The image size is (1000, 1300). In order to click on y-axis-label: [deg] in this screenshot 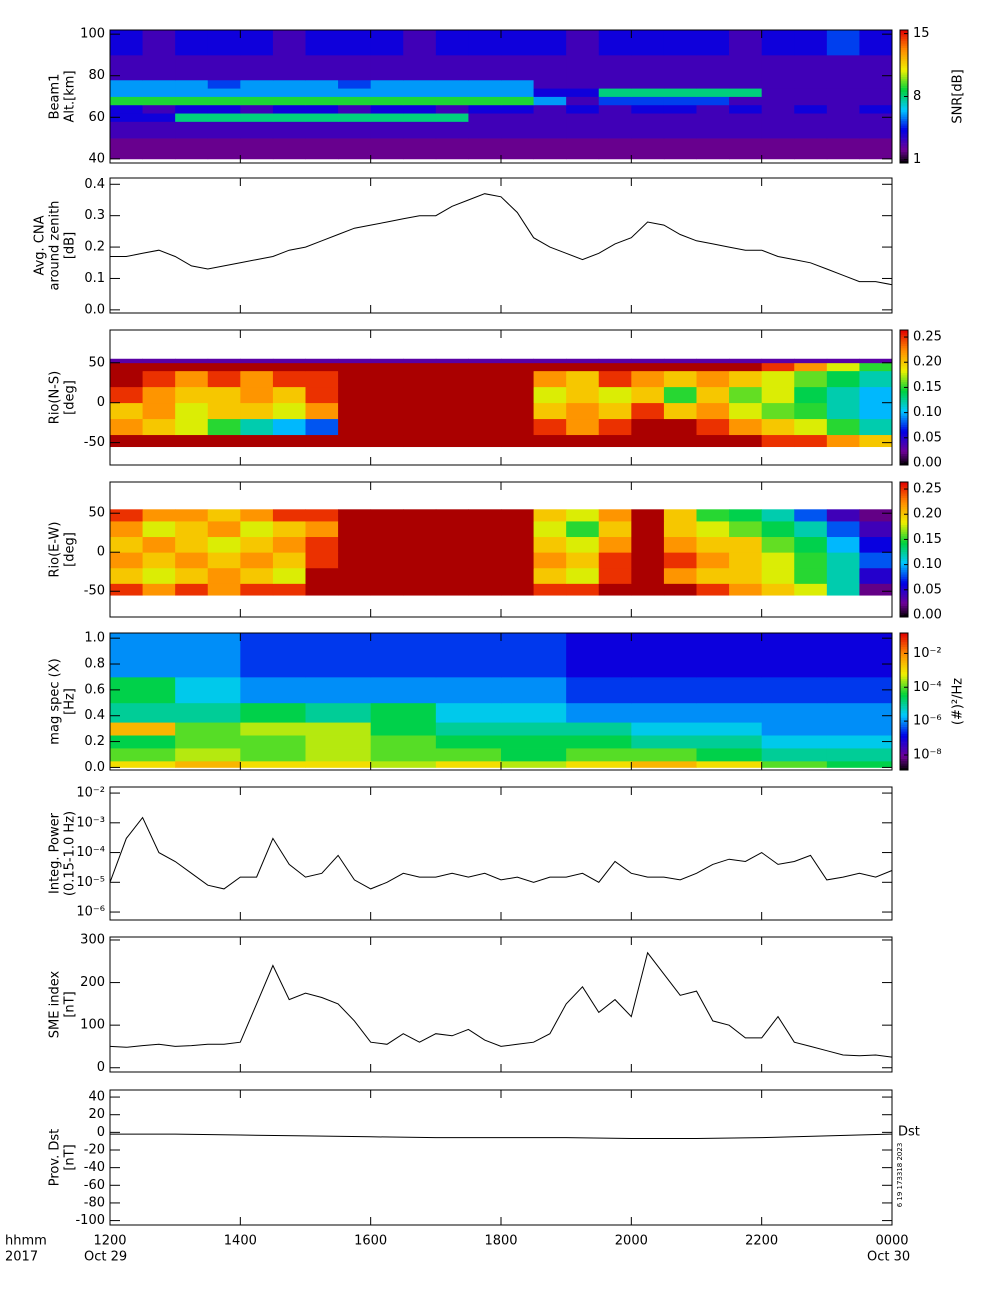, I will do `click(70, 549)`.